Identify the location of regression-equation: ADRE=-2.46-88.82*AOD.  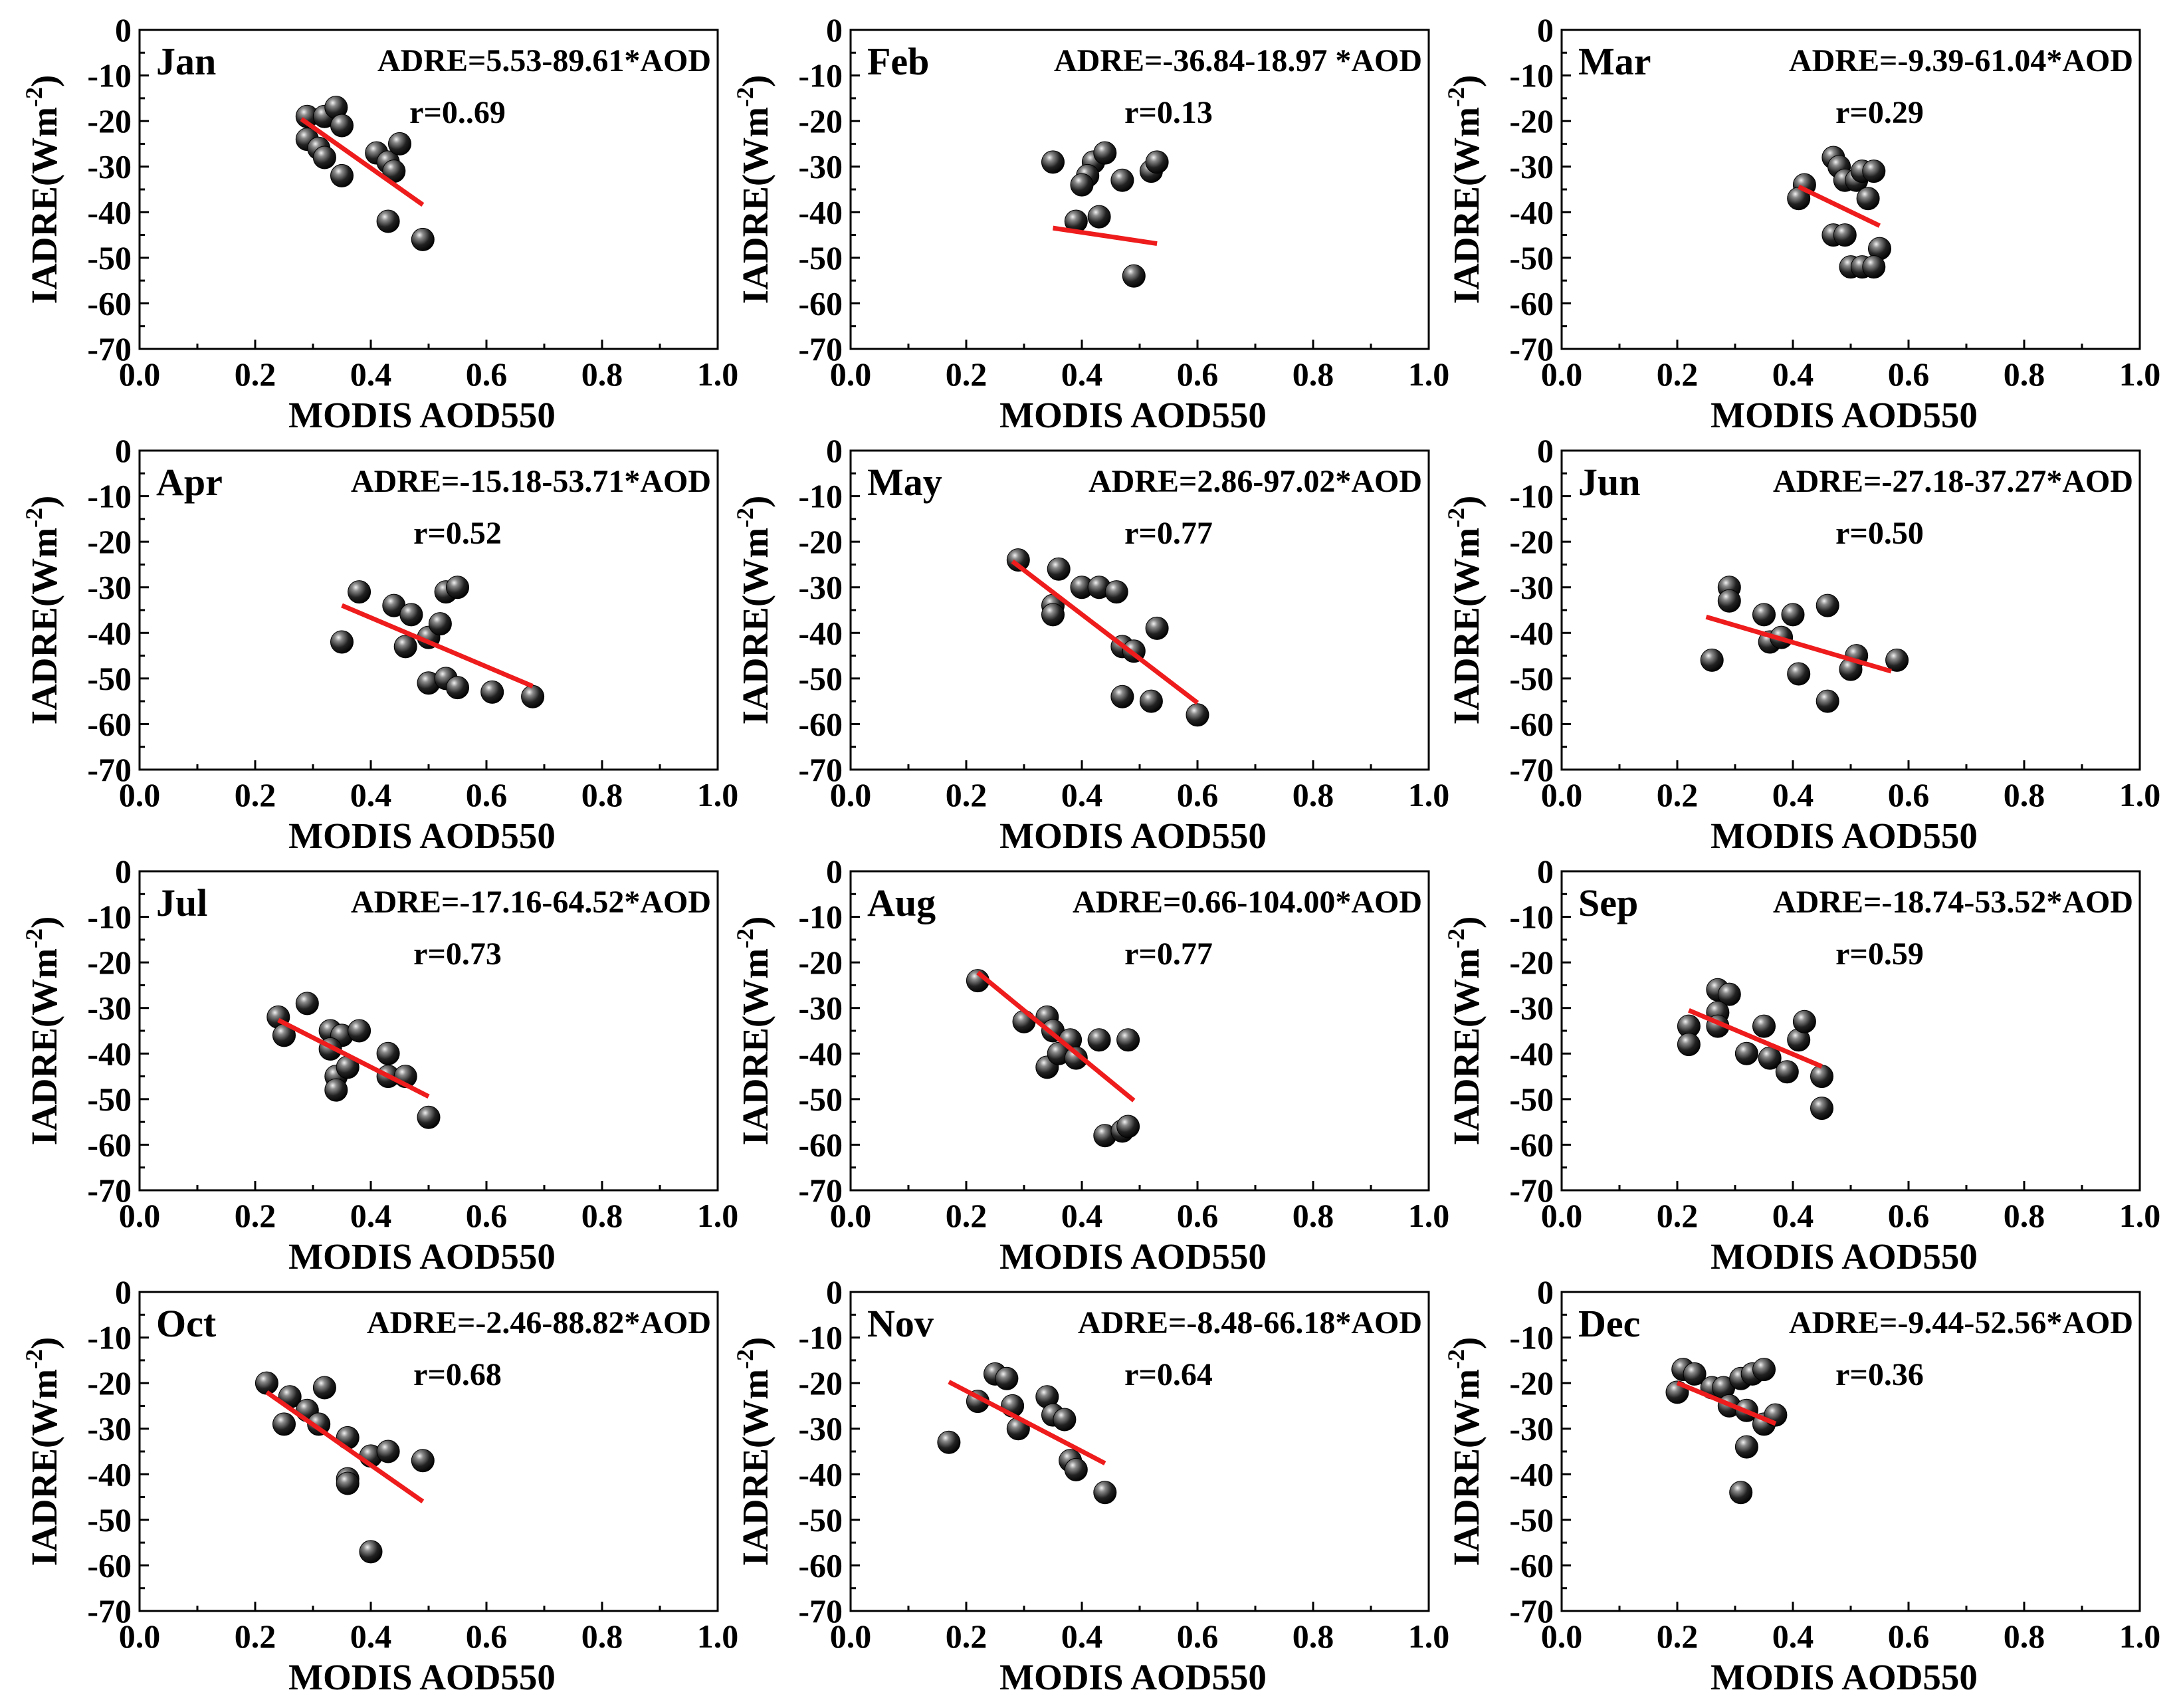
(539, 1322).